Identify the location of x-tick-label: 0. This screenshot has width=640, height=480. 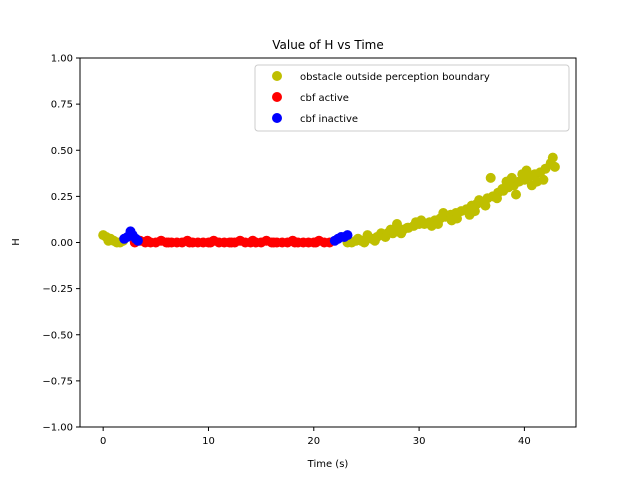
(103, 441).